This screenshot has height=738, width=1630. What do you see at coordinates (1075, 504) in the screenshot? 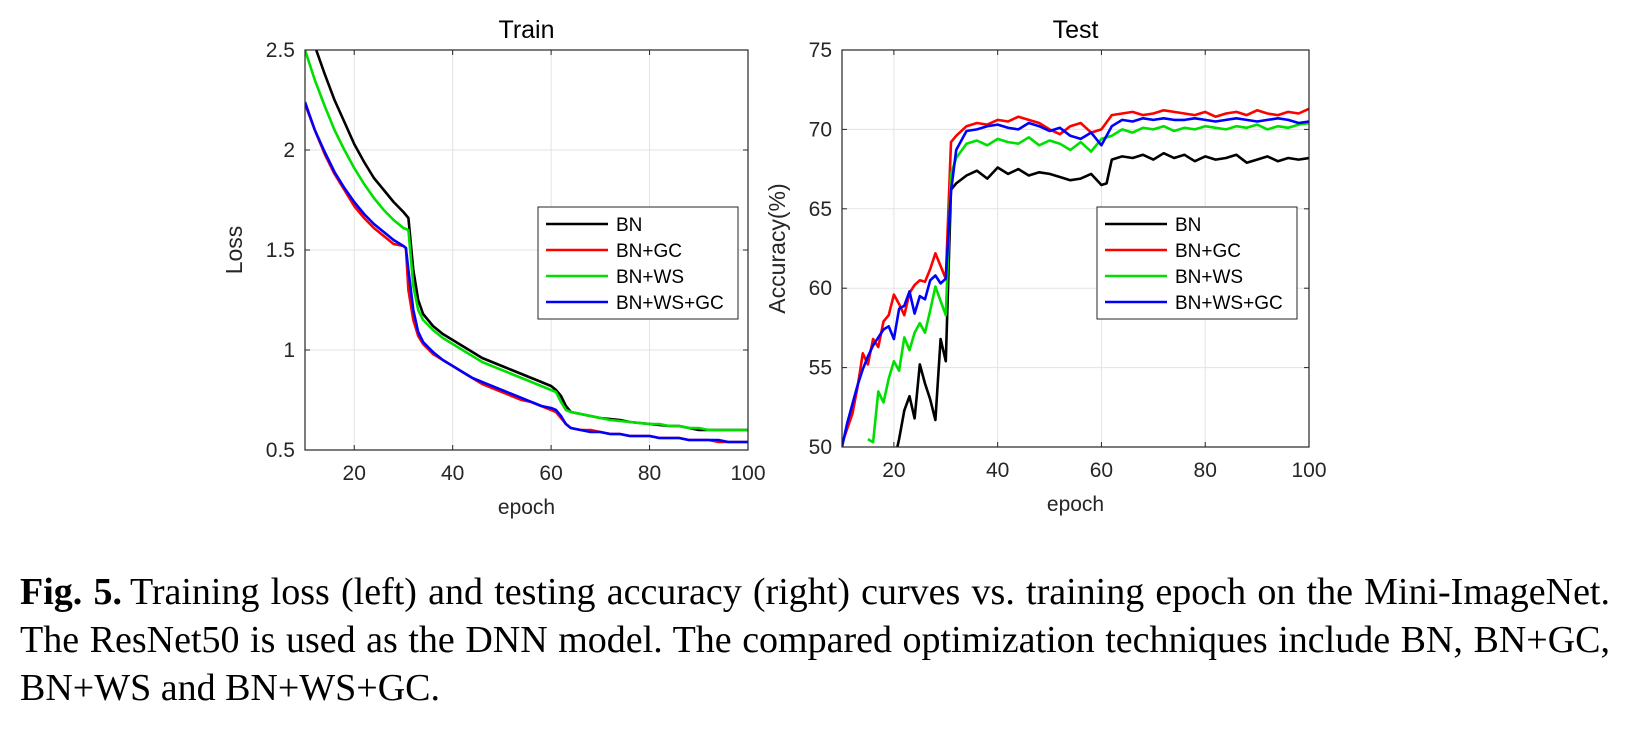
I see `test-x-axis-label: epoch` at bounding box center [1075, 504].